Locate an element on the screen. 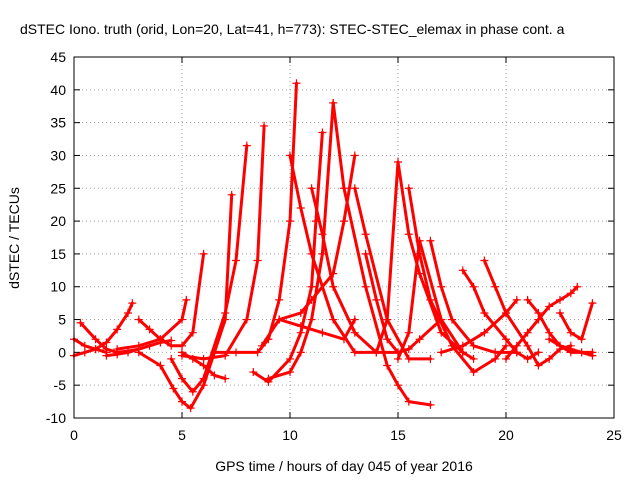  x-tick-label: 10 is located at coordinates (290, 435).